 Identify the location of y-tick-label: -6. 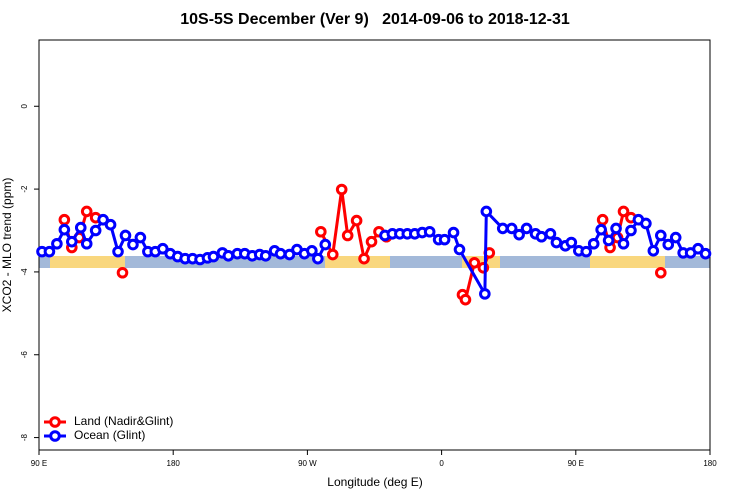
(24, 355).